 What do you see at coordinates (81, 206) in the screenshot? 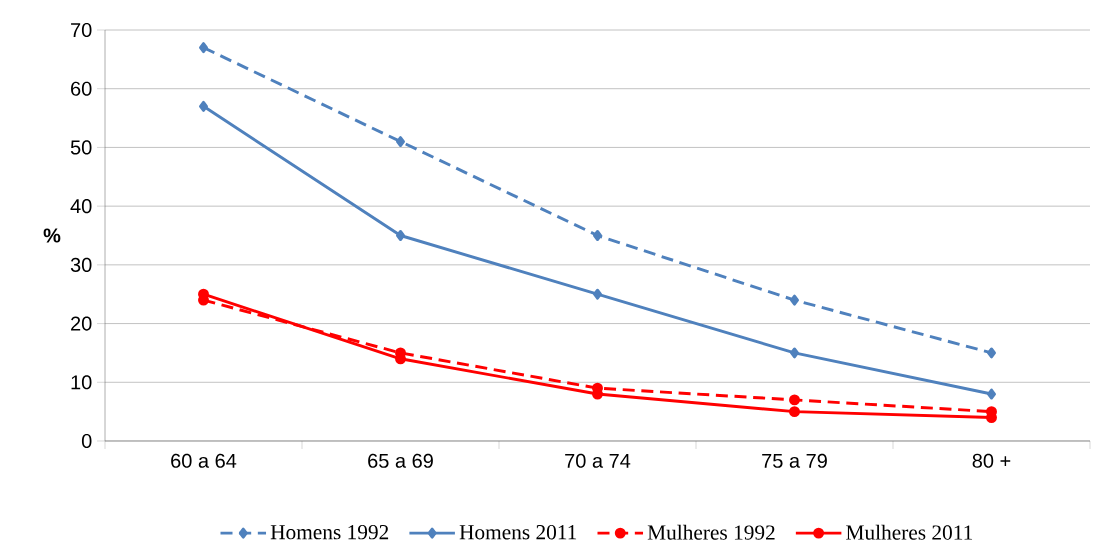
I see `y-tick-label: 40` at bounding box center [81, 206].